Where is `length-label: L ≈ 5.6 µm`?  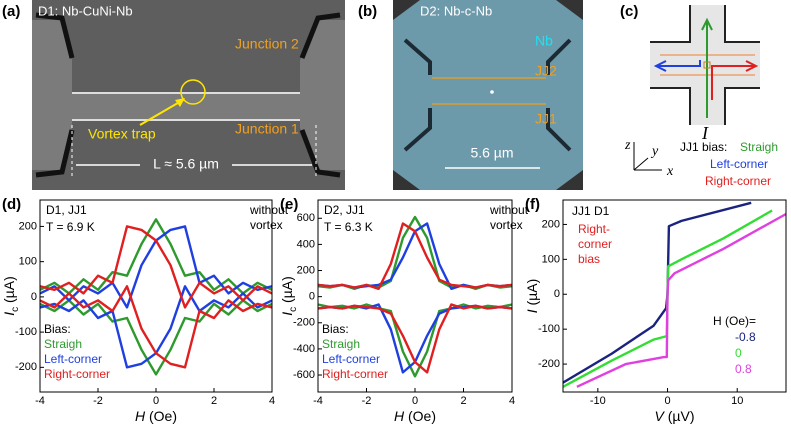 length-label: L ≈ 5.6 µm is located at coordinates (186, 164).